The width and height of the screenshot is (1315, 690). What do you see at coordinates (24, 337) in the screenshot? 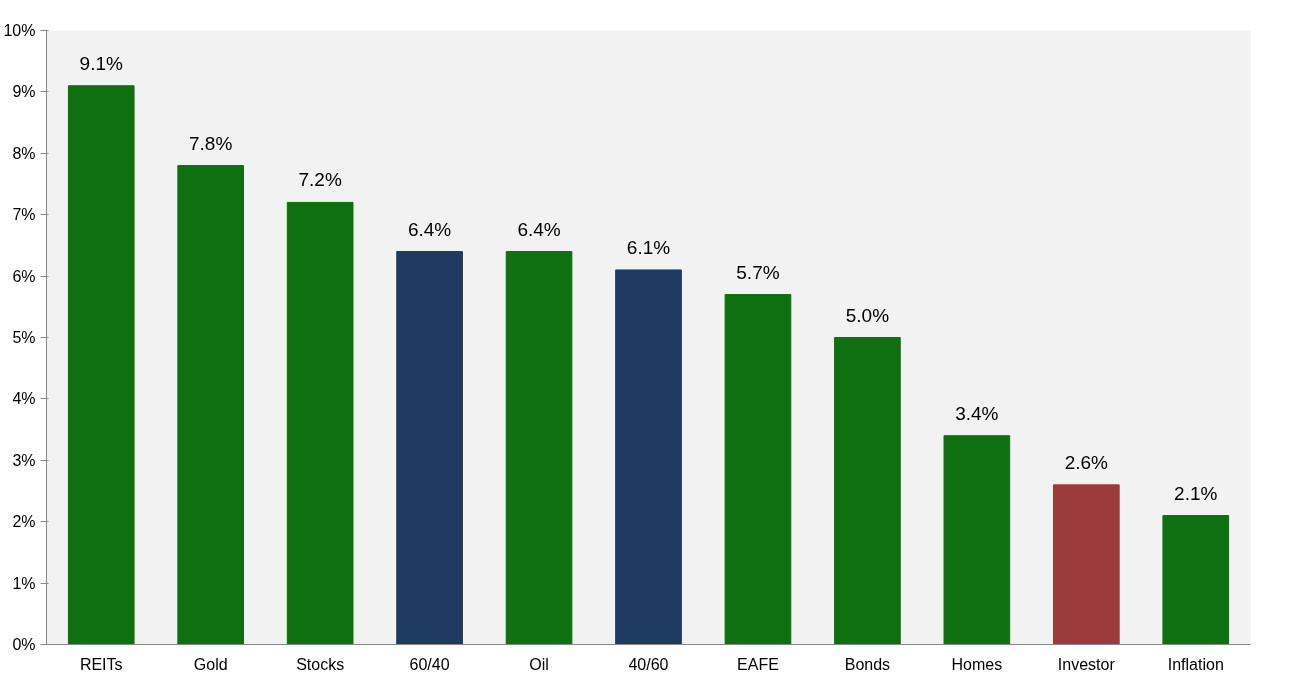
I see `y-tick-label: 5%` at bounding box center [24, 337].